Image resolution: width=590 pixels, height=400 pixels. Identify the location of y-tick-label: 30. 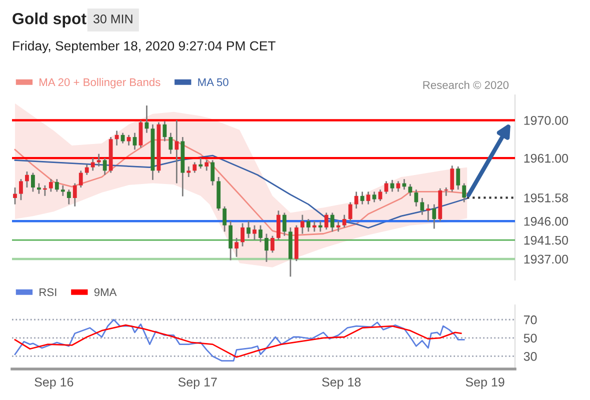
(530, 356).